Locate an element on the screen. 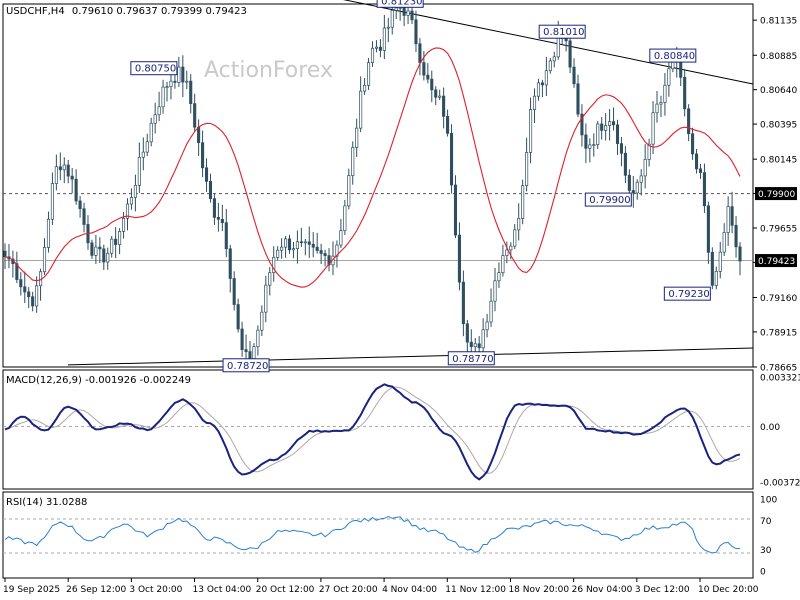 This screenshot has height=600, width=800. annotation-label: 0.80840 is located at coordinates (674, 56).